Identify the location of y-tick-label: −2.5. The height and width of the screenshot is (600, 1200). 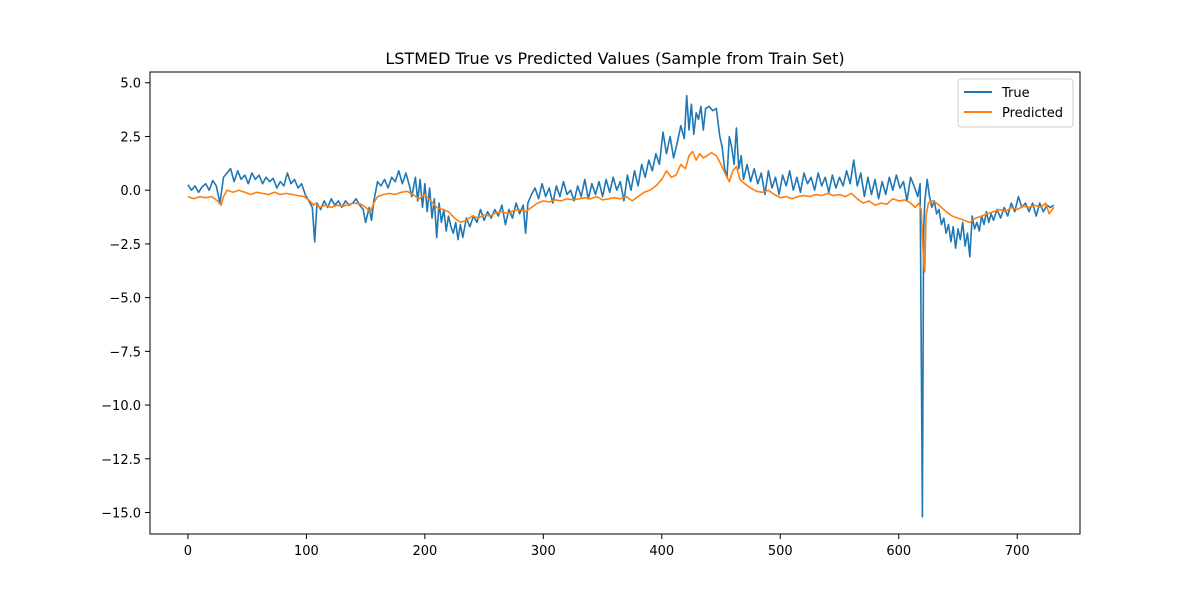
(125, 245).